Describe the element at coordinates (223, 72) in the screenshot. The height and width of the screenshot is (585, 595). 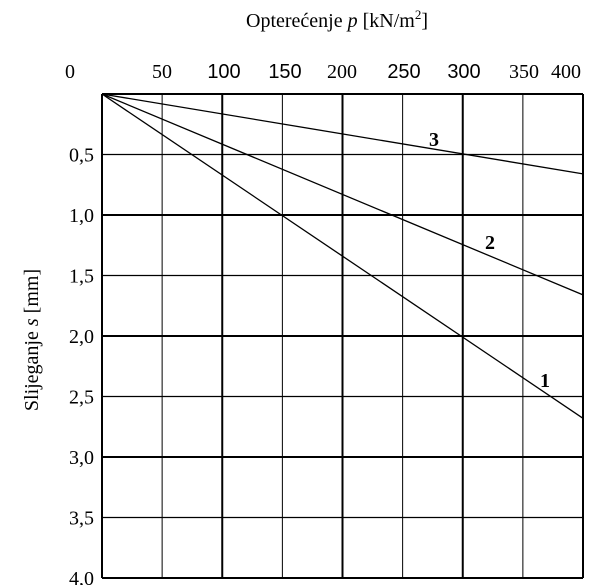
I see `x-tick-label: 100` at that location.